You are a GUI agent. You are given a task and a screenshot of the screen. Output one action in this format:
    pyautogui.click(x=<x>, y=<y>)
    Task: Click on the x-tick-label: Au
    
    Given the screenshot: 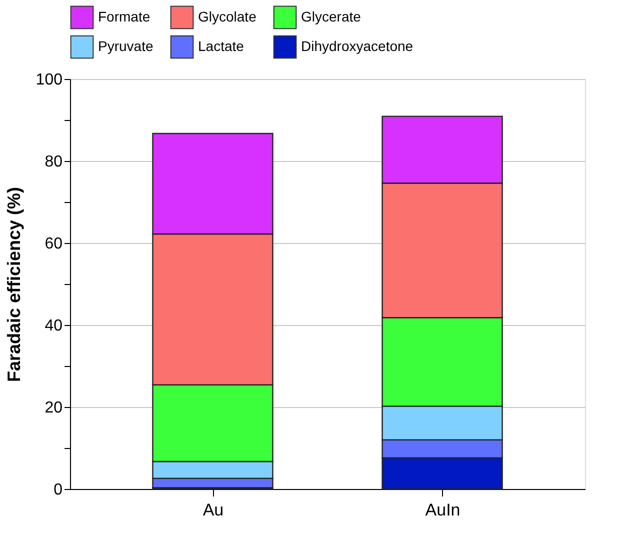 What is the action you would take?
    pyautogui.click(x=213, y=510)
    